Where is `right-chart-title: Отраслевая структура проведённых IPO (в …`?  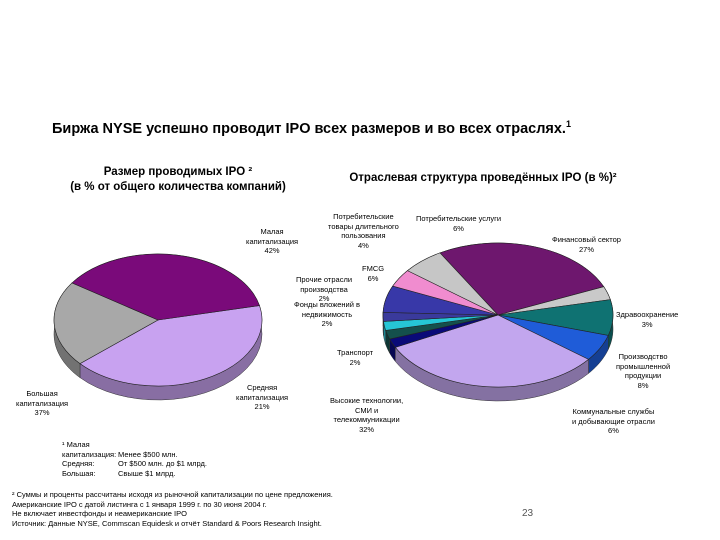
right-chart-title: Отраслевая структура проведённых IPO (в … is located at coordinates (483, 178).